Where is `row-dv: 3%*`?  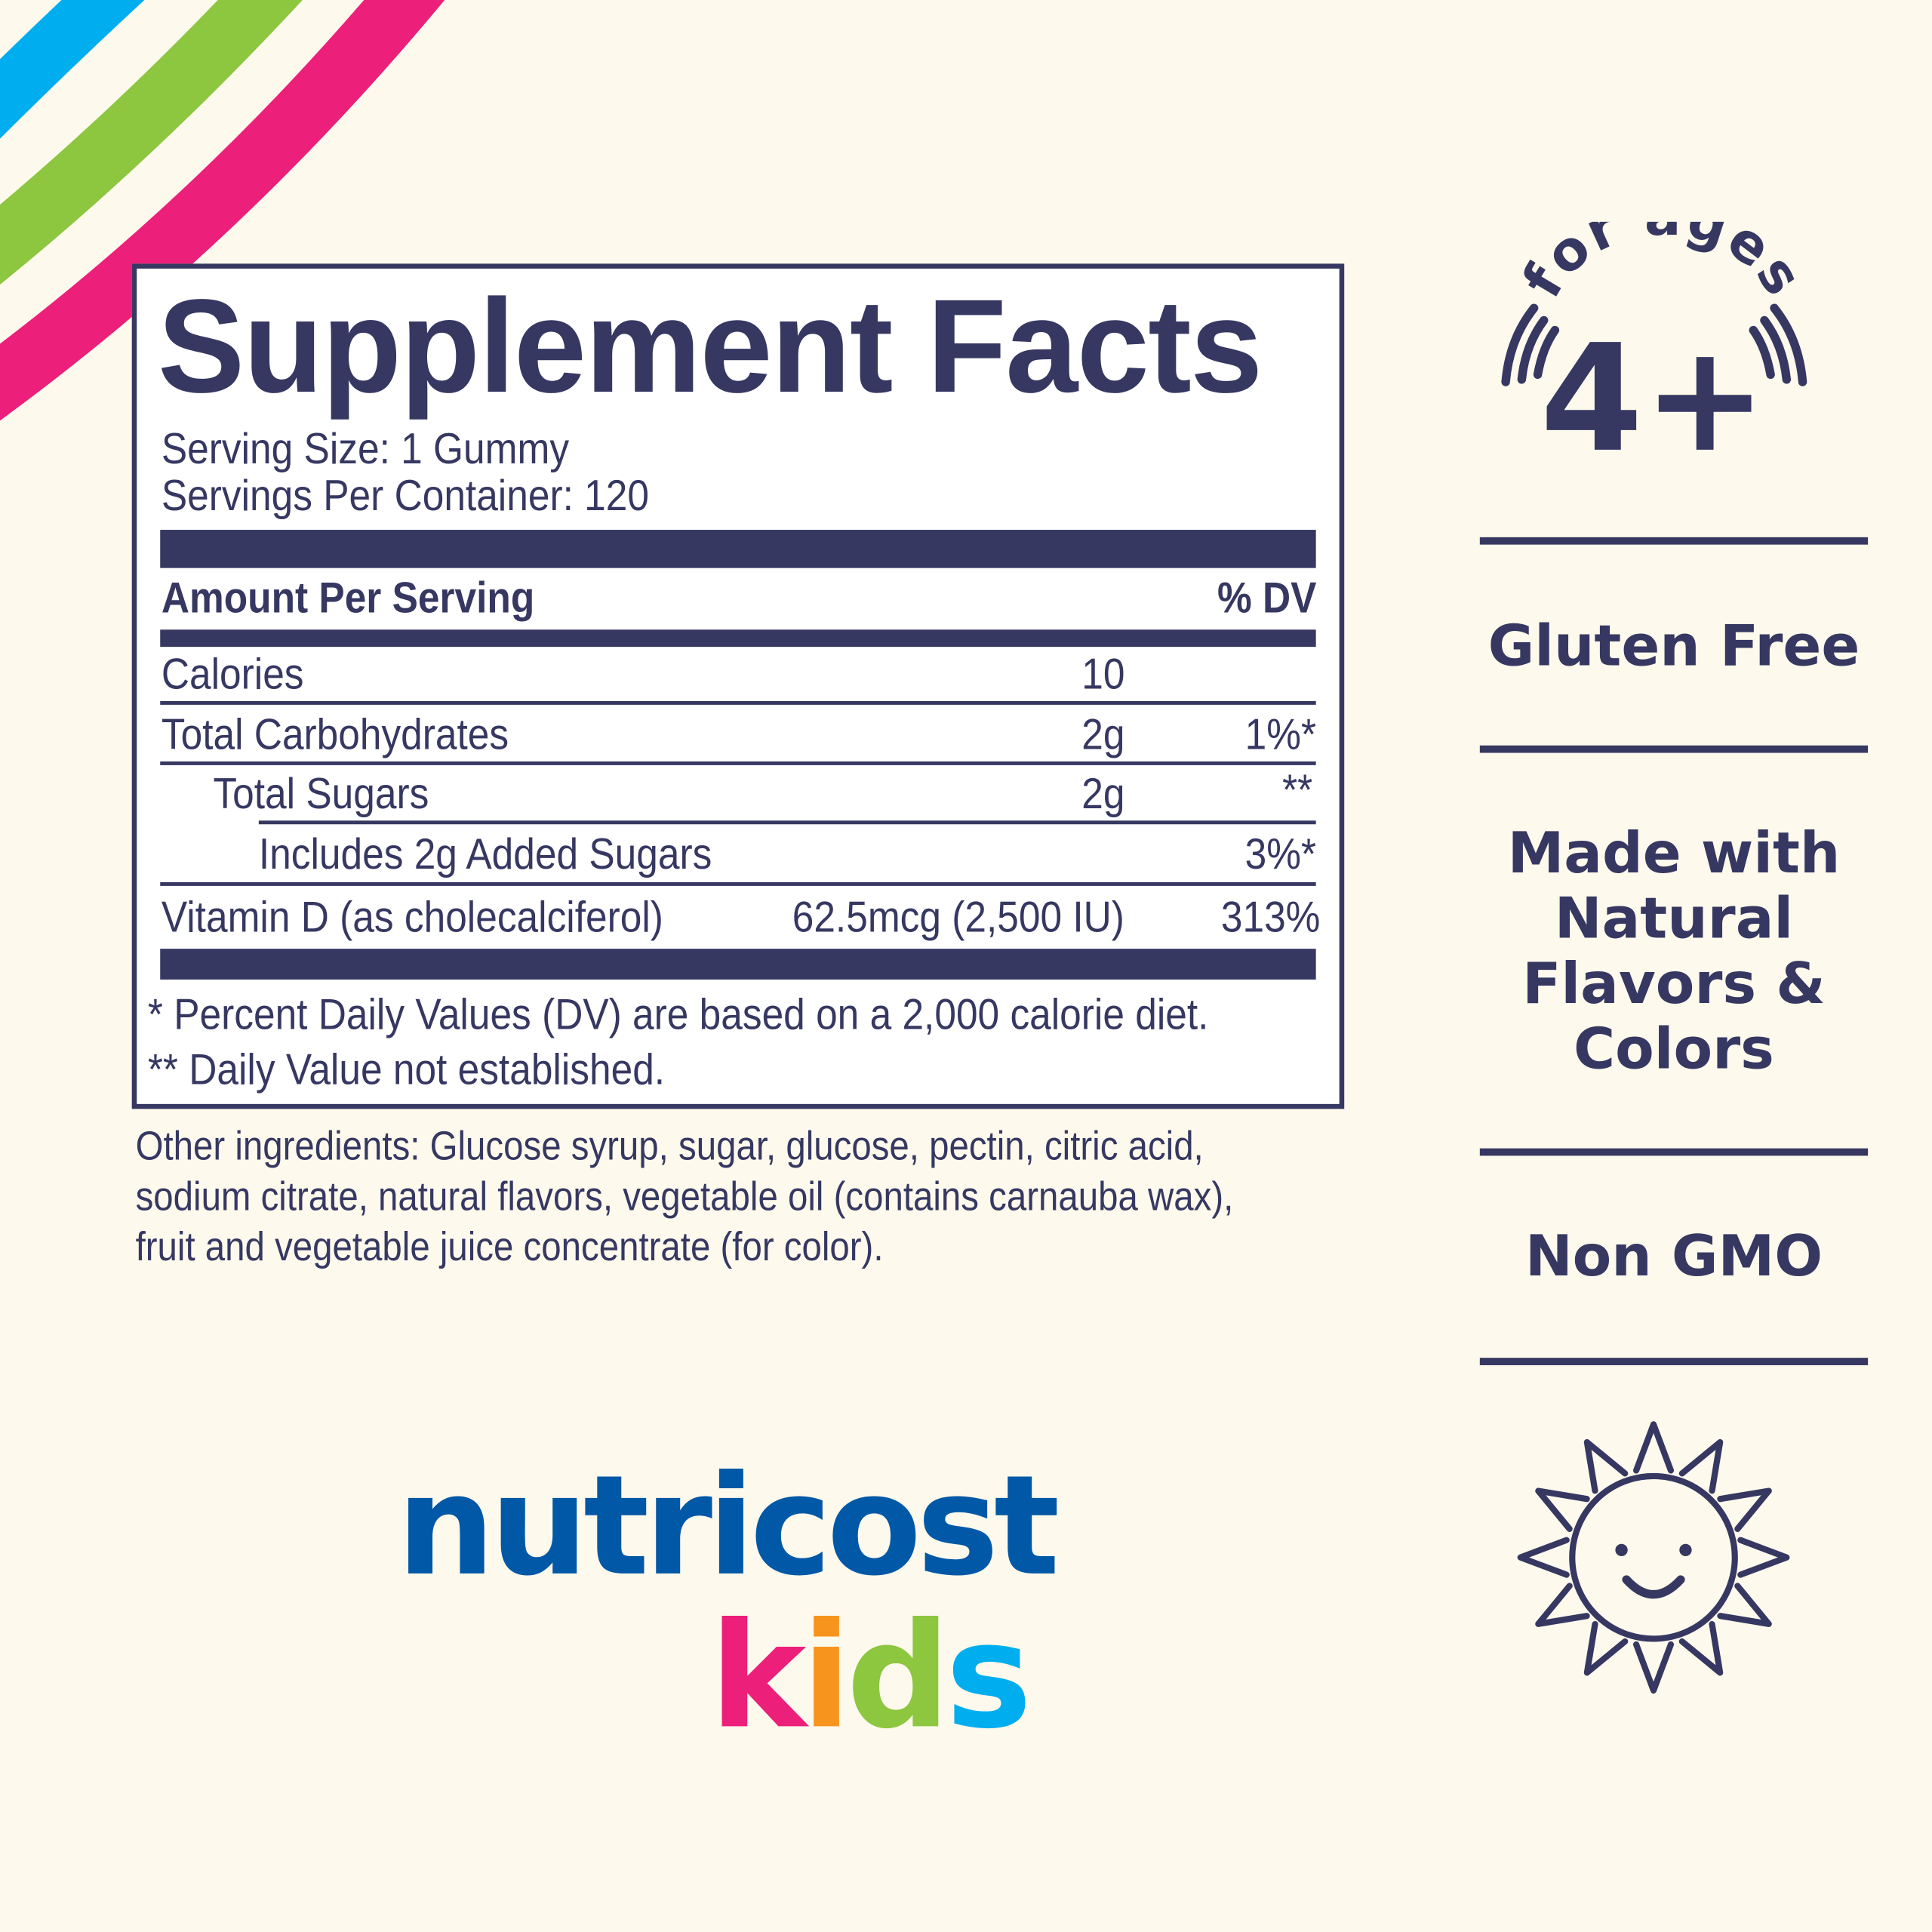
row-dv: 3%* is located at coordinates (1280, 854).